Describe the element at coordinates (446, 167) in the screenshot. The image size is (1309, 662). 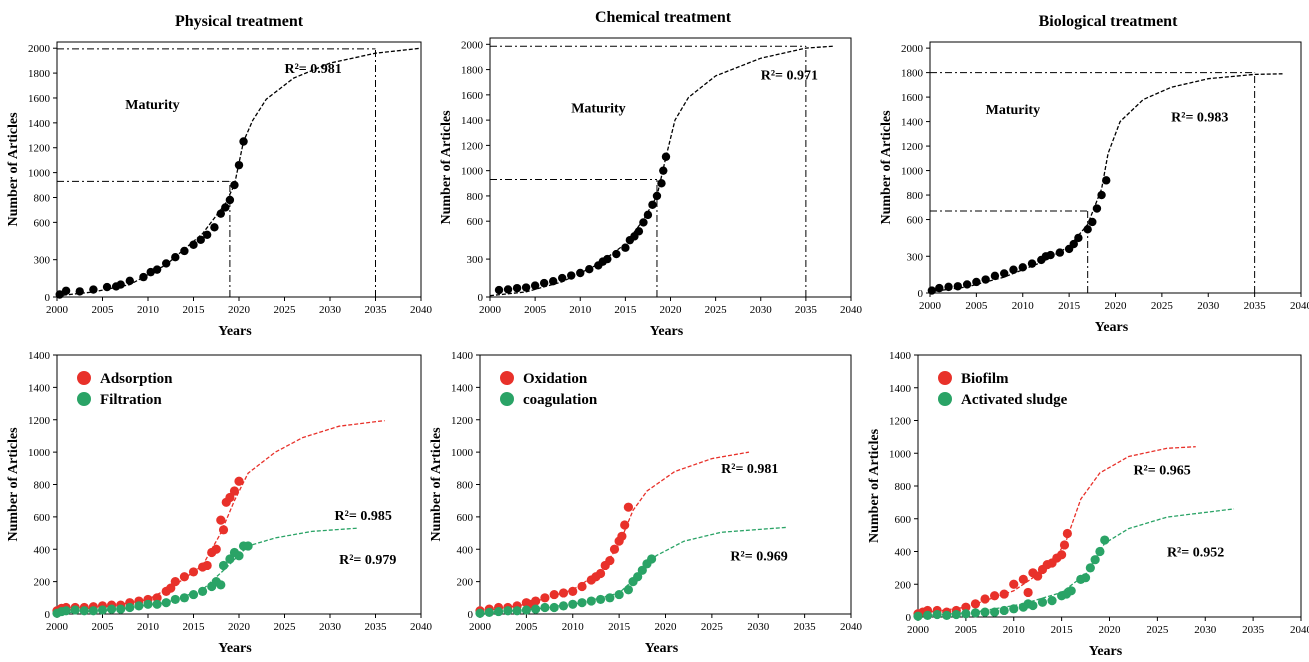
I see `y-axis-label: Number of Articles` at that location.